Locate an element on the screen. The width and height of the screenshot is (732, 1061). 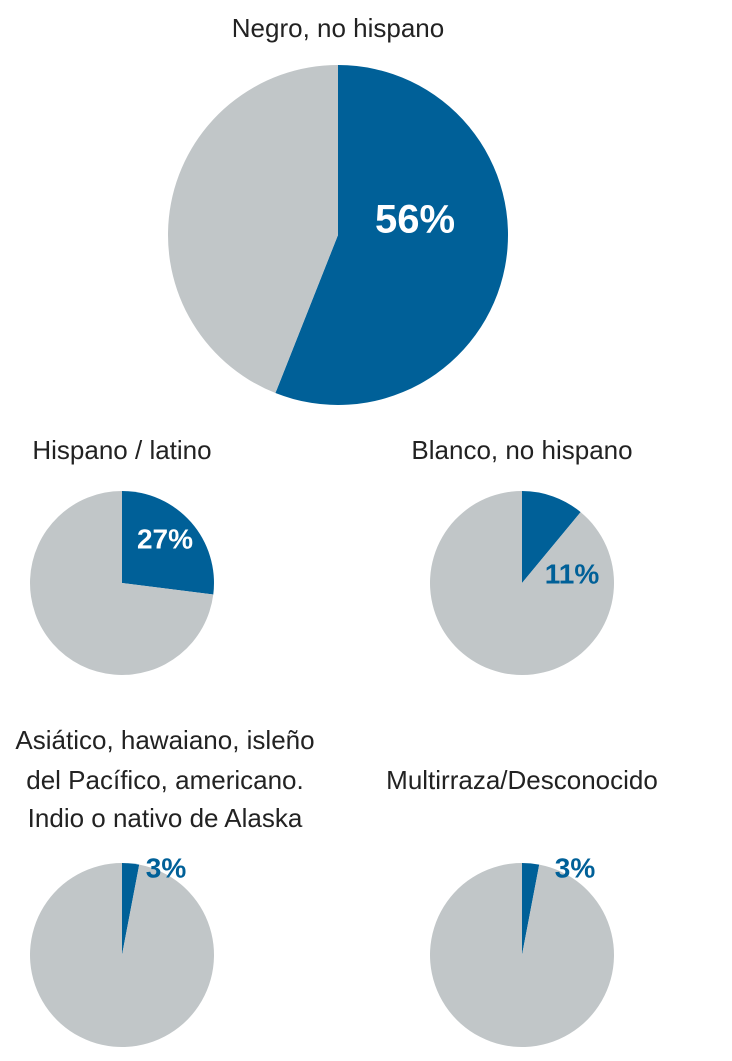
value-label: 56% is located at coordinates (415, 220).